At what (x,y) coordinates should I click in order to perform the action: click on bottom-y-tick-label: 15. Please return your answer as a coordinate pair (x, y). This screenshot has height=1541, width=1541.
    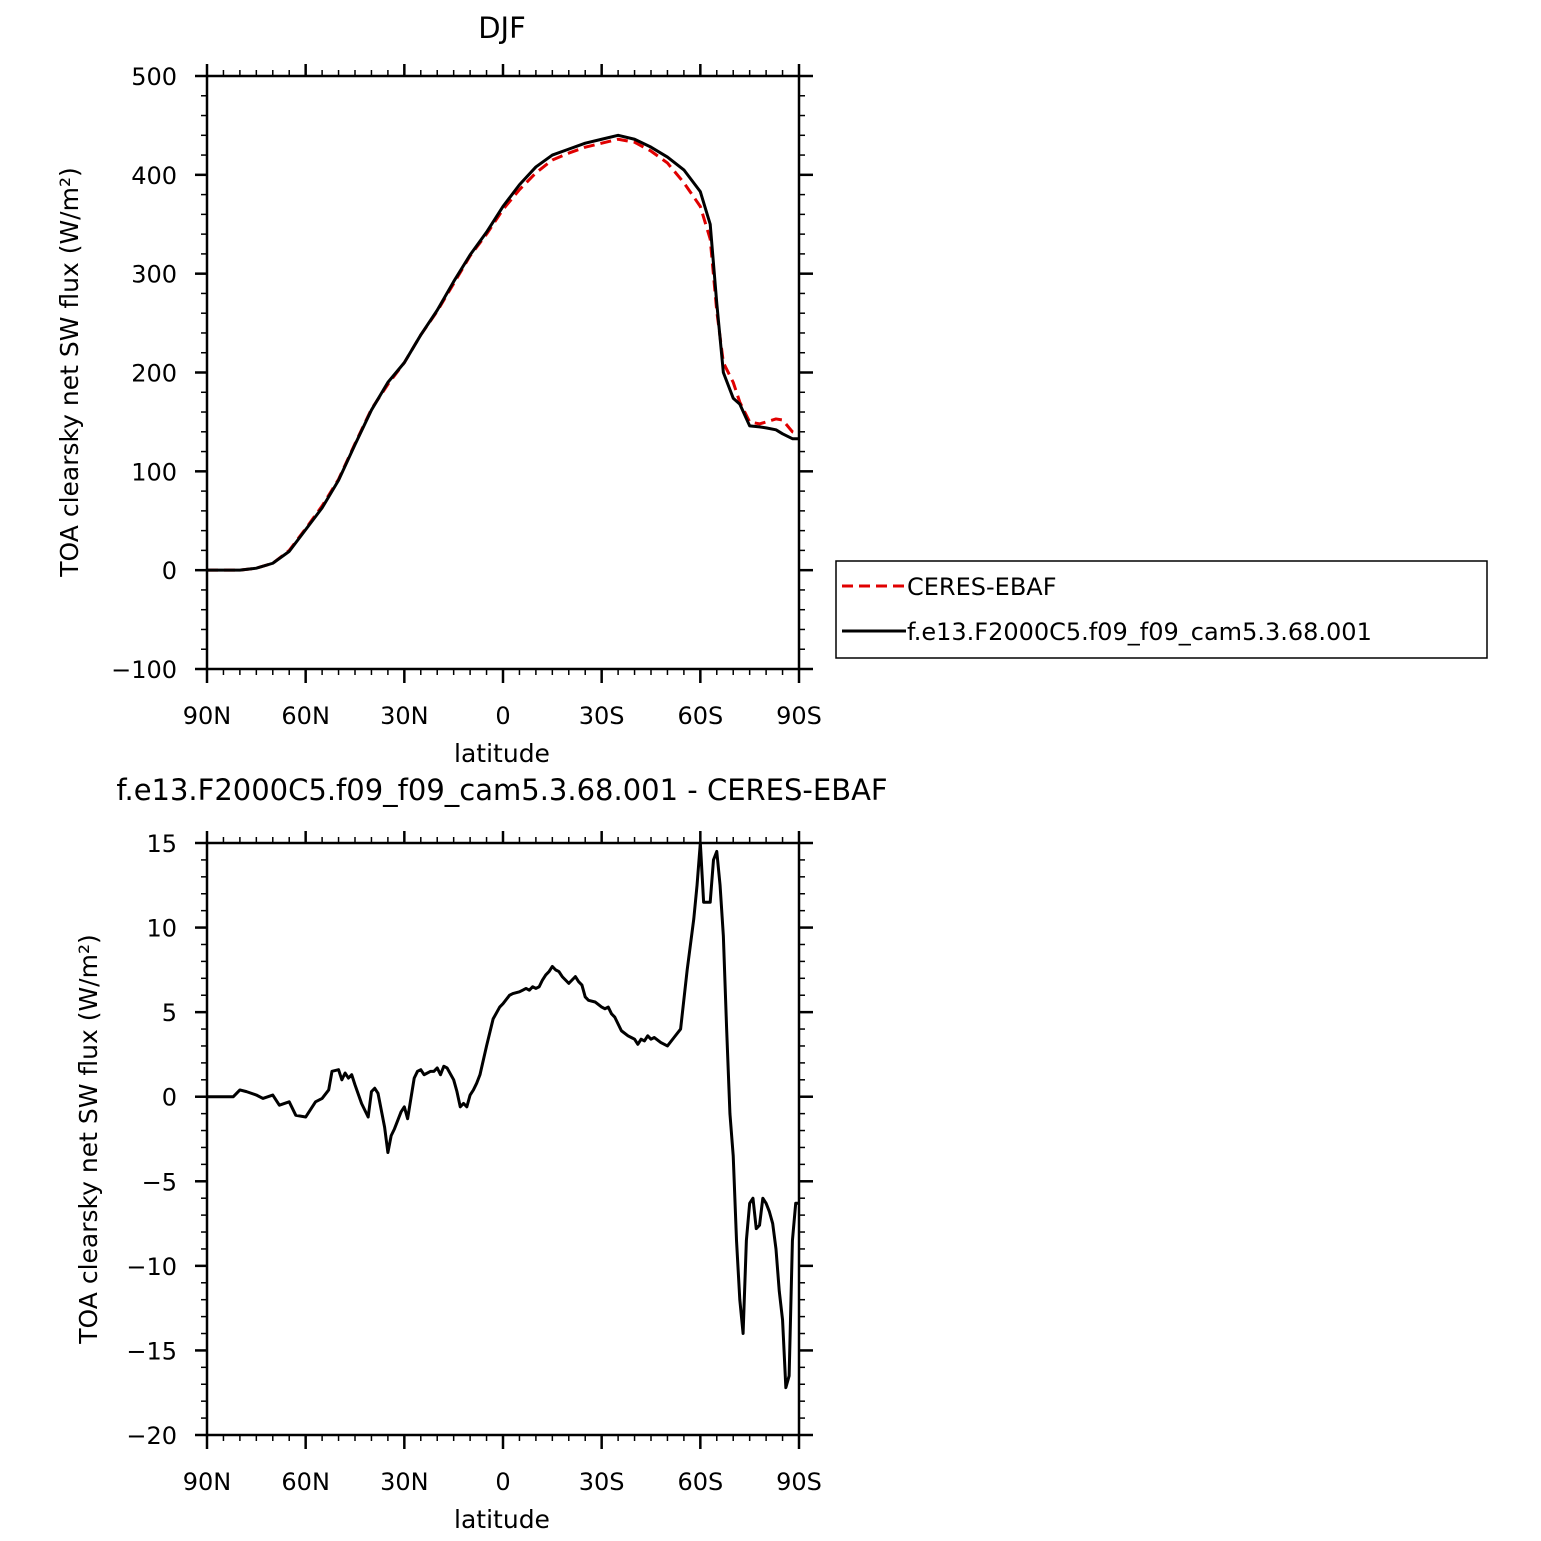
    Looking at the image, I should click on (161, 844).